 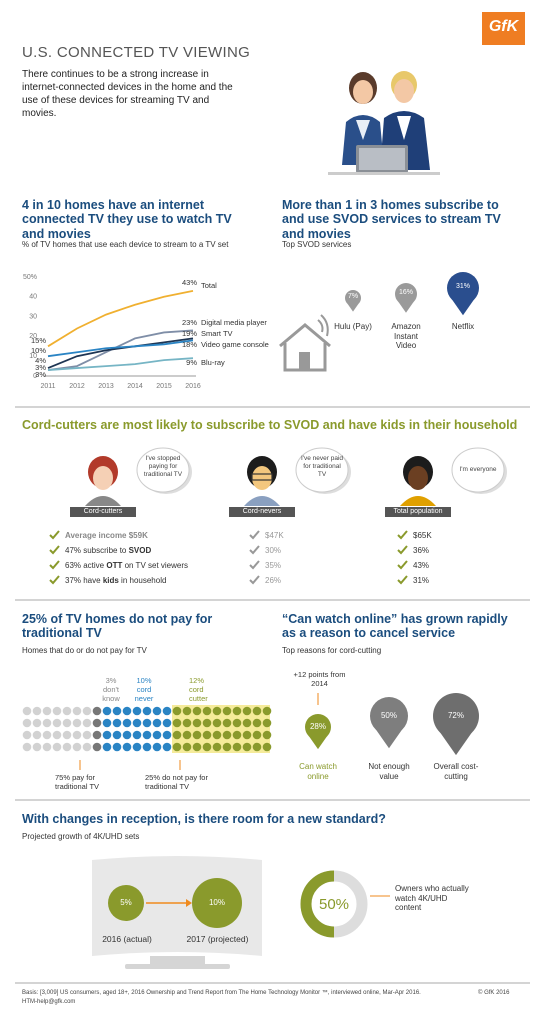 I want to click on stat: 47% subscribe to SVOD, so click(x=108, y=551).